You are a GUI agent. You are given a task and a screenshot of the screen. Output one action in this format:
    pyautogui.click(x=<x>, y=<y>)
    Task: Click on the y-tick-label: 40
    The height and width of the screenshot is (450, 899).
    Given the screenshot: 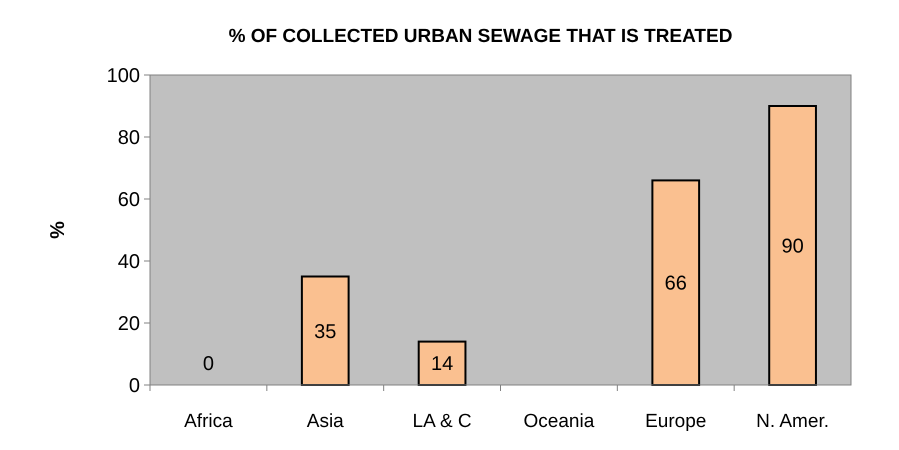 What is the action you would take?
    pyautogui.click(x=129, y=262)
    